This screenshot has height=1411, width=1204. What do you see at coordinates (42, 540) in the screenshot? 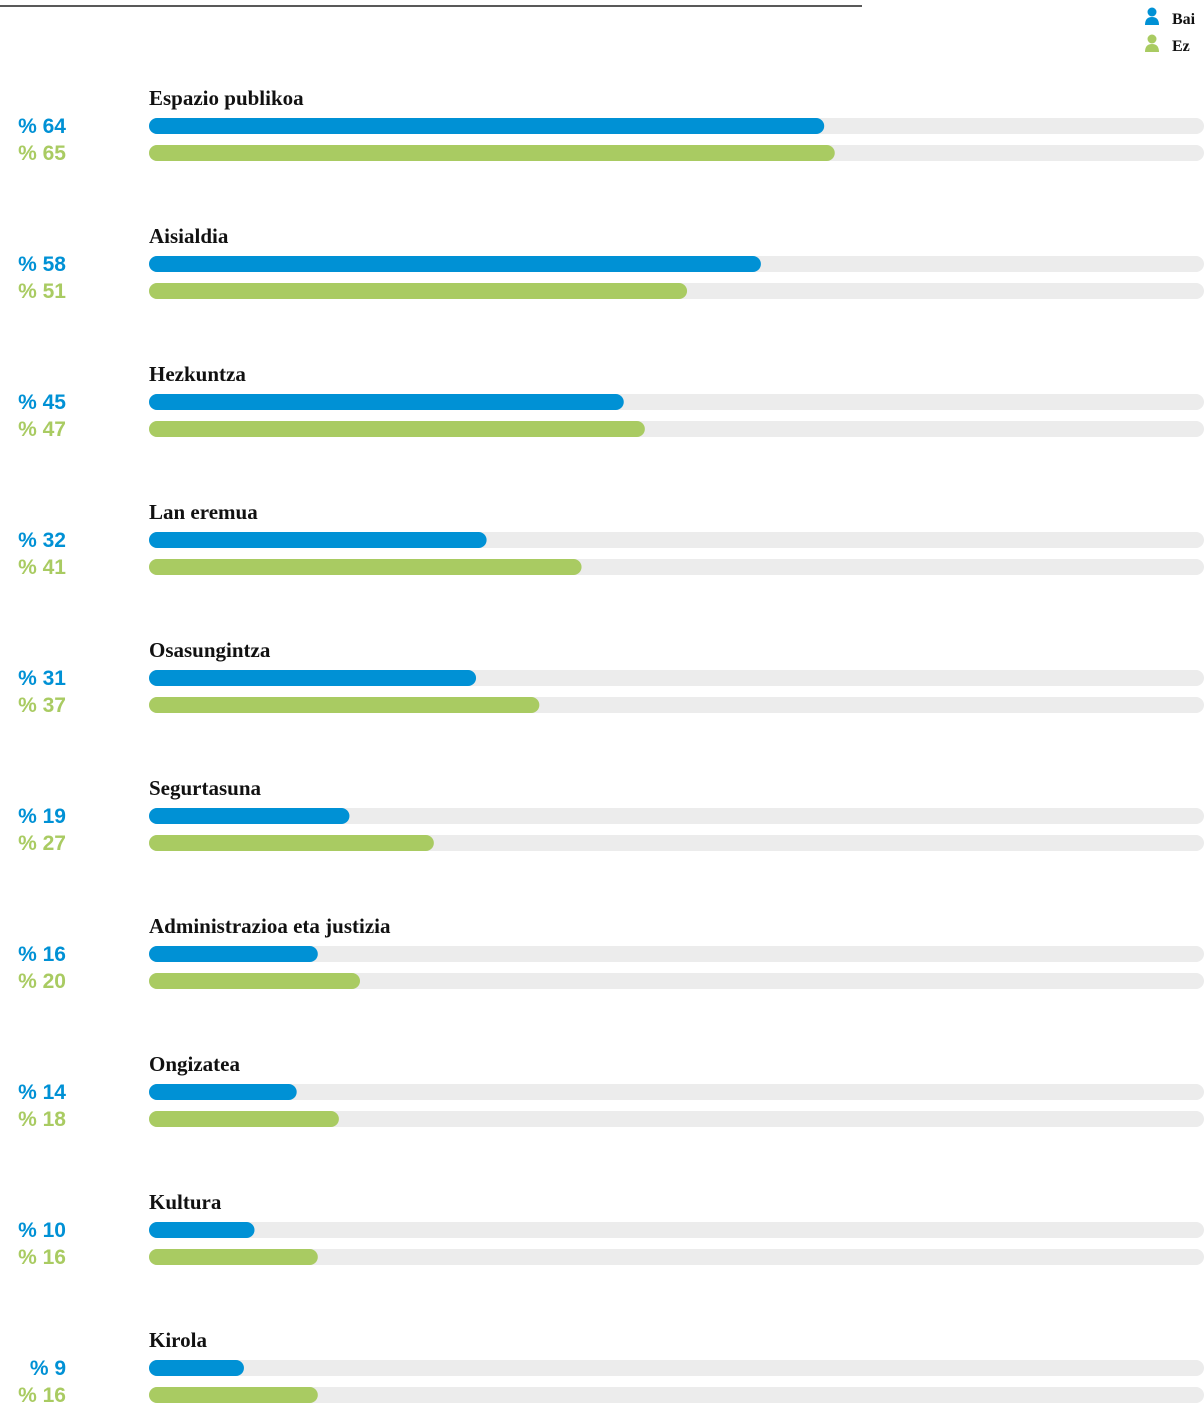
I see `value-label: % 32` at bounding box center [42, 540].